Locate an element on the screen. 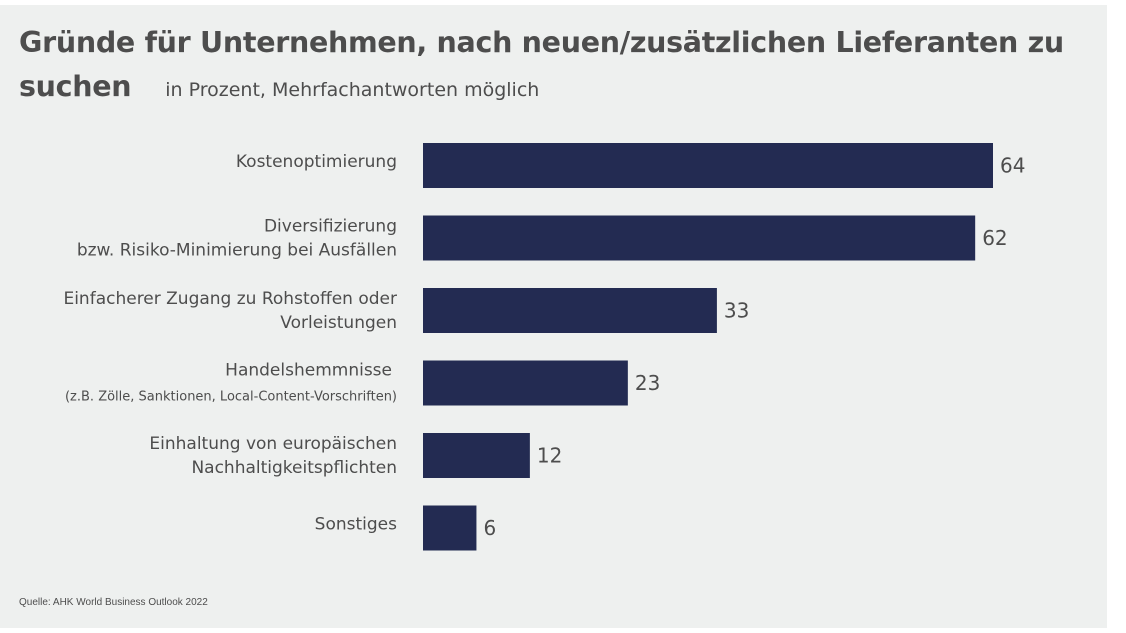 The width and height of the screenshot is (1126, 633). value-label-5: 6 is located at coordinates (489, 528).